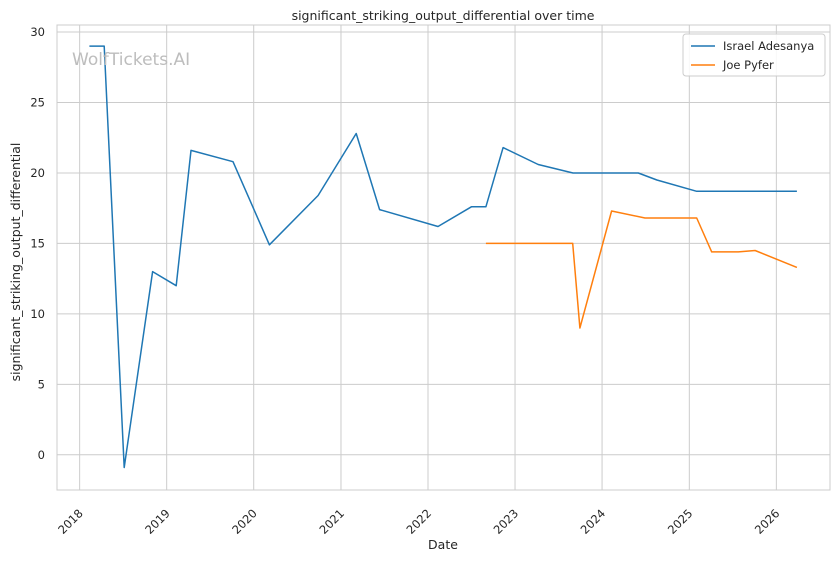 The height and width of the screenshot is (561, 840). What do you see at coordinates (37, 243) in the screenshot?
I see `y-tick-label: 15` at bounding box center [37, 243].